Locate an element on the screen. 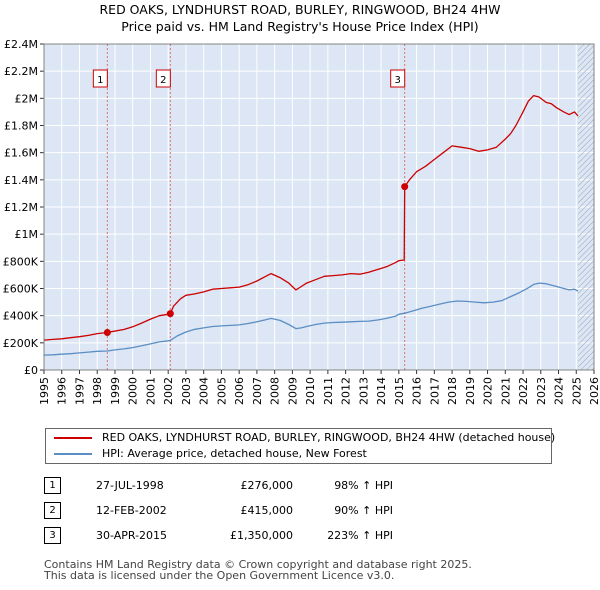  x-tick-label: 1999 is located at coordinates (115, 391).